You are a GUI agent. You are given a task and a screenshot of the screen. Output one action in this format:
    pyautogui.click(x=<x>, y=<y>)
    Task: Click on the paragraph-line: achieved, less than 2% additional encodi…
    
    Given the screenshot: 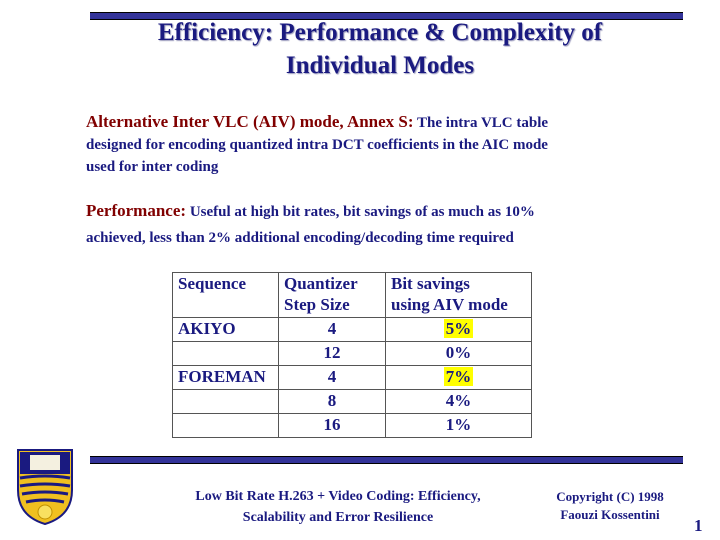 What is the action you would take?
    pyautogui.click(x=300, y=238)
    